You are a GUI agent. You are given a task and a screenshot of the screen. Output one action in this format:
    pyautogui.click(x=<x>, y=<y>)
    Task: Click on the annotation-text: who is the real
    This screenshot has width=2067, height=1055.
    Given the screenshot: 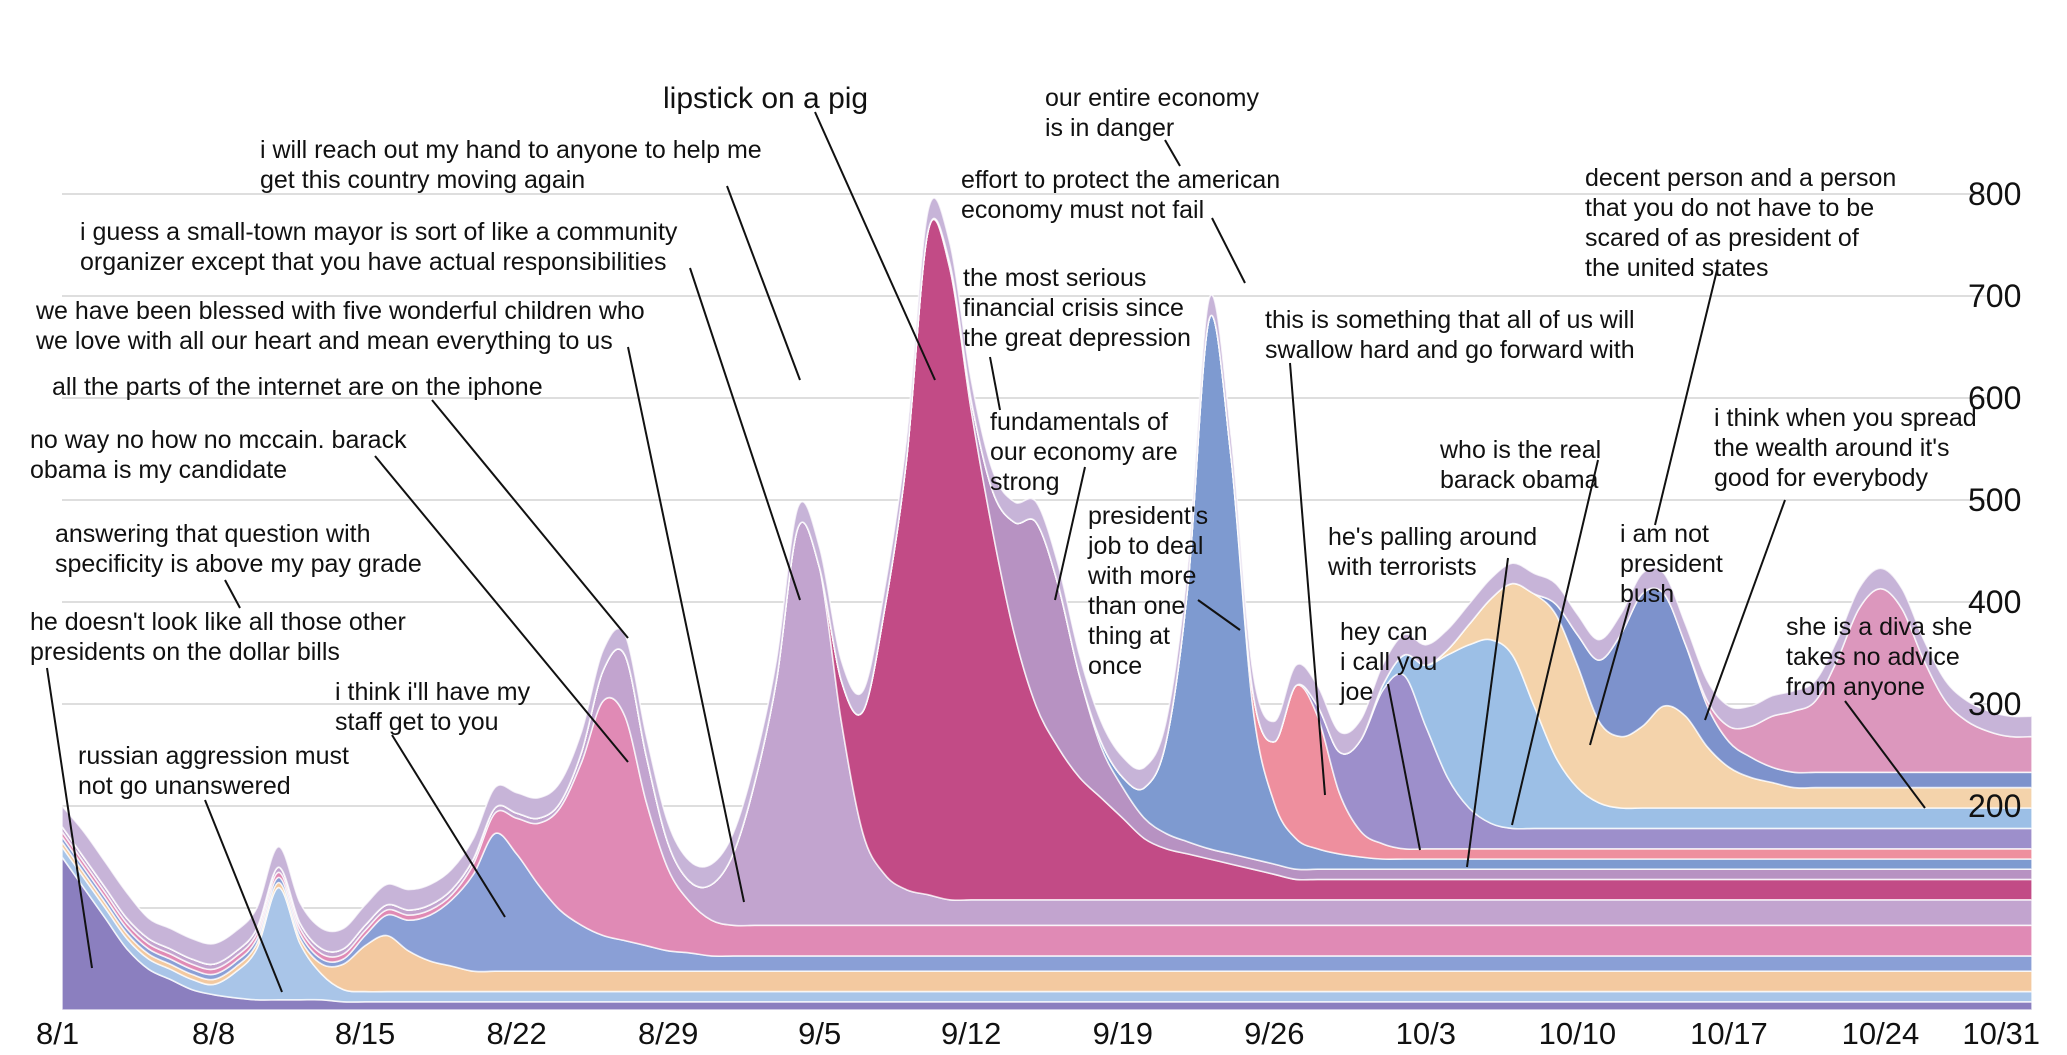 What is the action you would take?
    pyautogui.click(x=1520, y=450)
    